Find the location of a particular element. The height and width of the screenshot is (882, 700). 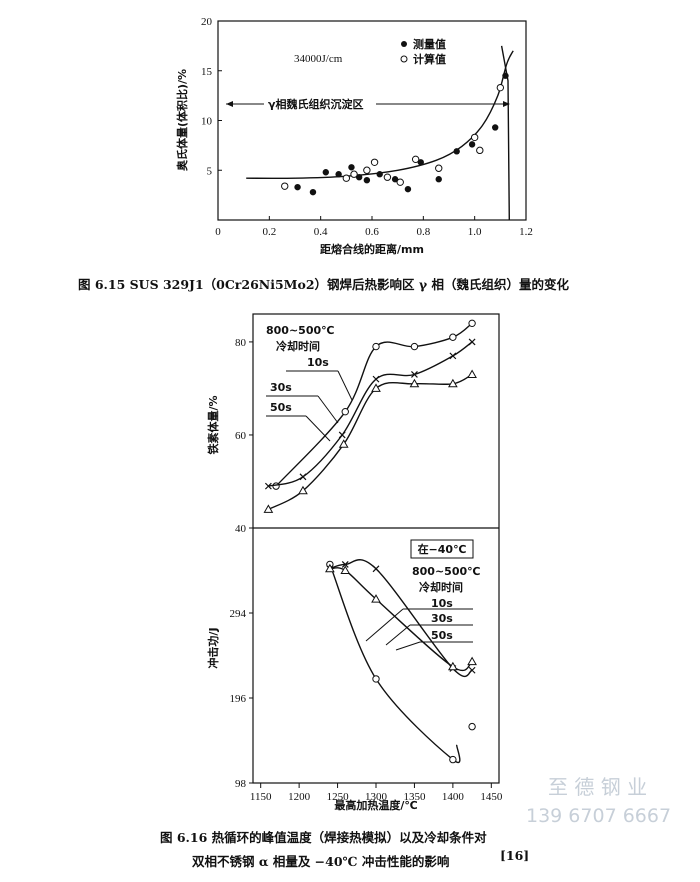

figure-6-16-caption-ref: [16] is located at coordinates (514, 855).